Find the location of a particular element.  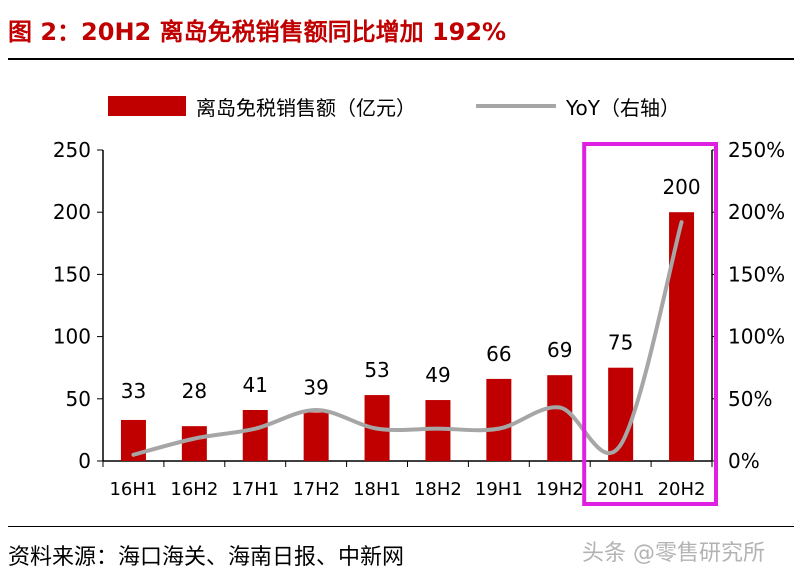

legend-bar-swatch is located at coordinates (147, 106).